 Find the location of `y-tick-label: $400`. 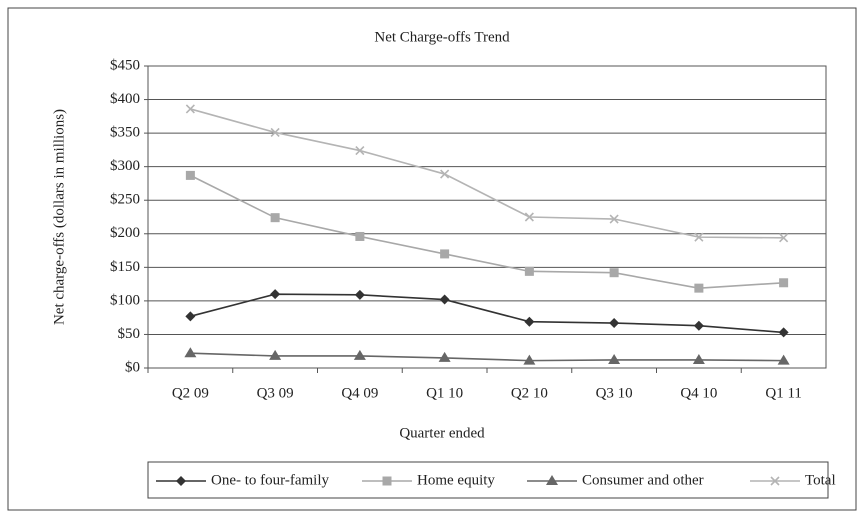

y-tick-label: $400 is located at coordinates (125, 99).